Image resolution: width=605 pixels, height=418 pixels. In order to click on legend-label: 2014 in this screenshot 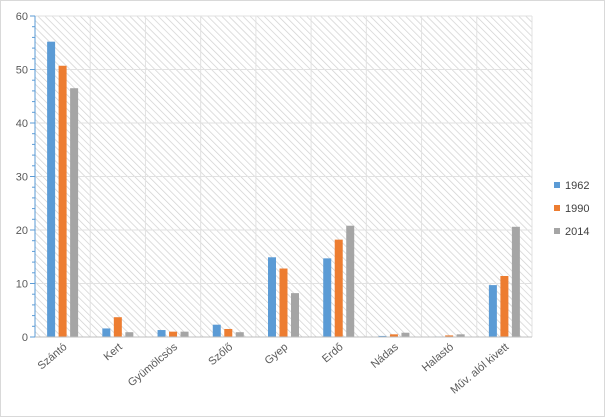, I will do `click(577, 232)`.